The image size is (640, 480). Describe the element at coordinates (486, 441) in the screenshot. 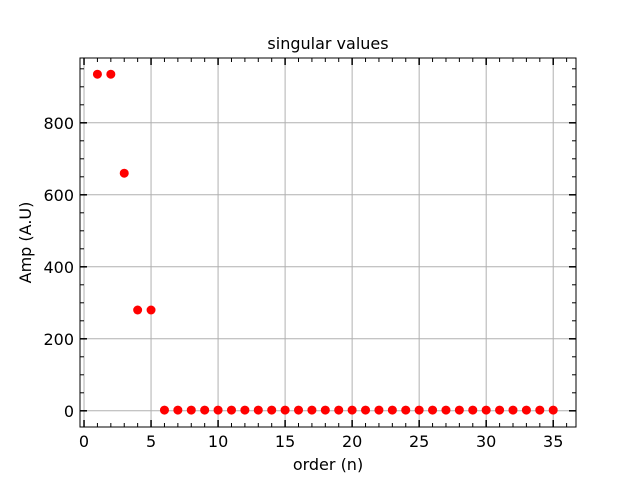

I see `x-tick-label: 30` at that location.